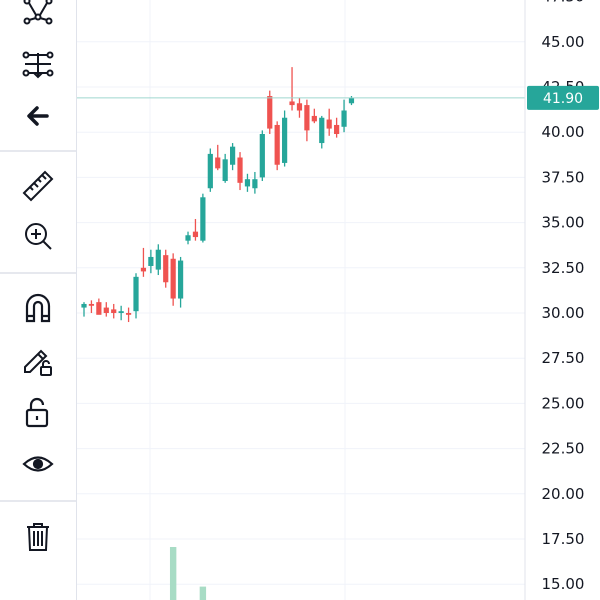 This screenshot has width=600, height=600. I want to click on eye-icon, so click(38, 464).